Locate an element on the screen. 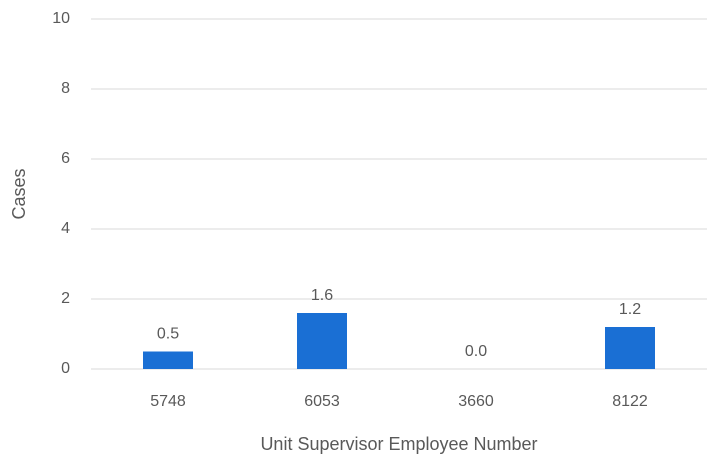 The height and width of the screenshot is (462, 720). x-tick-label: 8122 is located at coordinates (630, 401).